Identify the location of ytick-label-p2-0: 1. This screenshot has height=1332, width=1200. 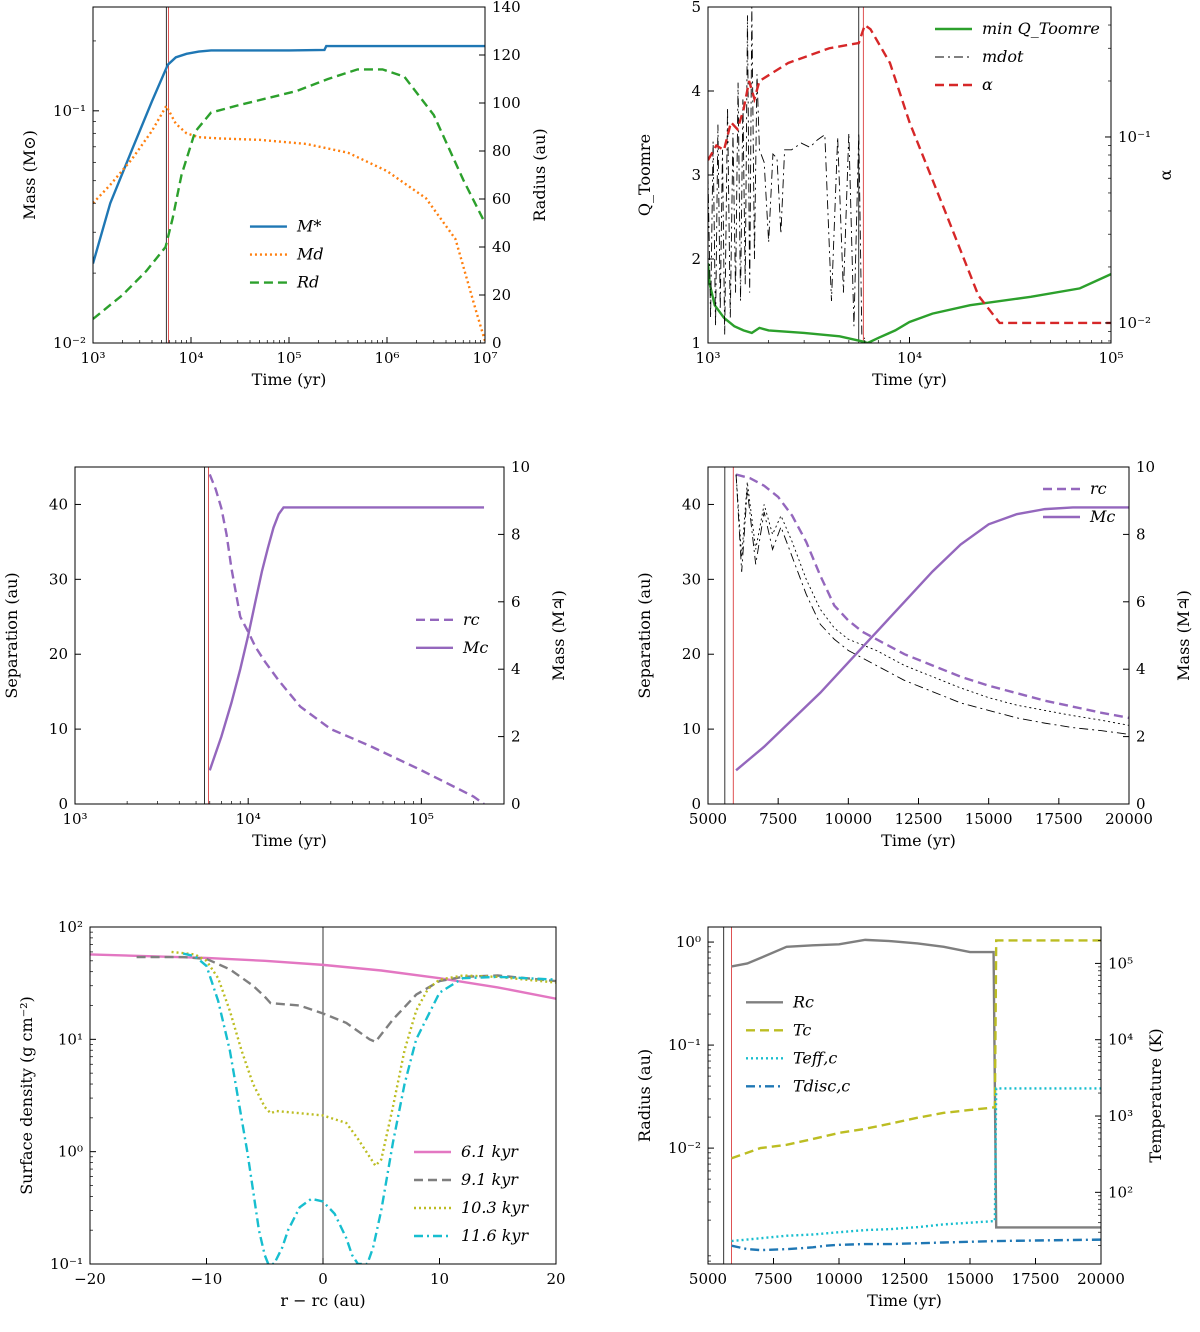
(696, 343).